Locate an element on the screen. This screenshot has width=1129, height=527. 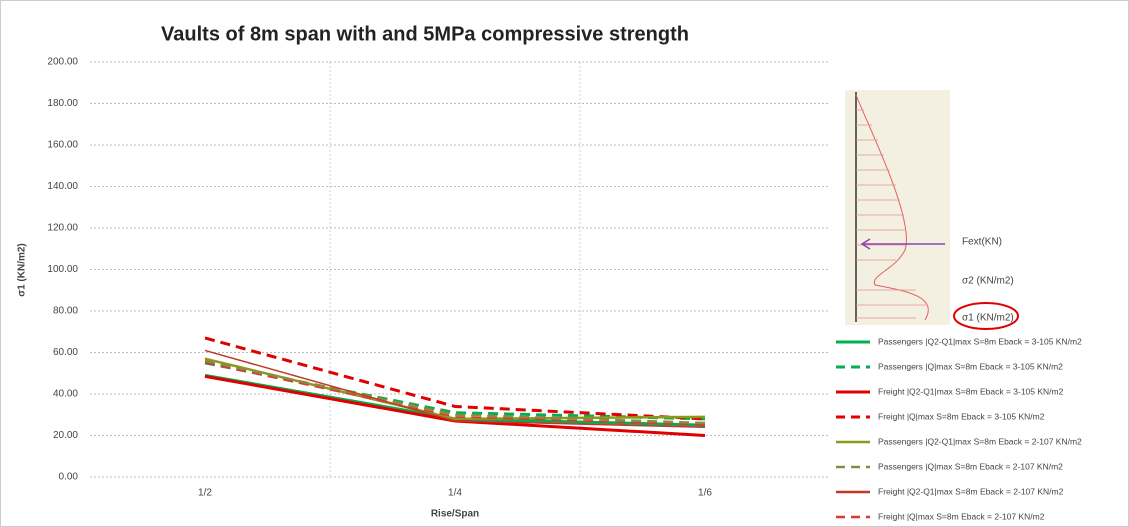
x-tick-label: 1/4 is located at coordinates (455, 493).